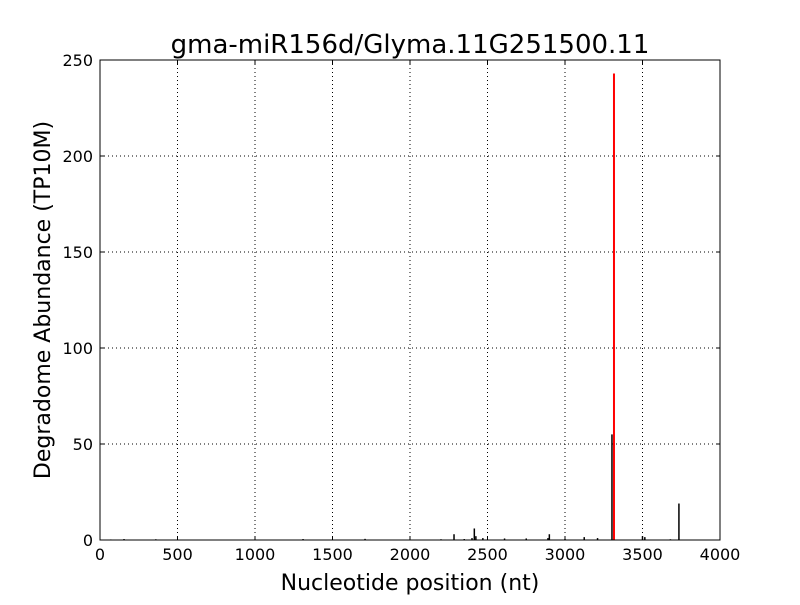 The height and width of the screenshot is (605, 800). Describe the element at coordinates (83, 444) in the screenshot. I see `y-tick-label: 50` at that location.